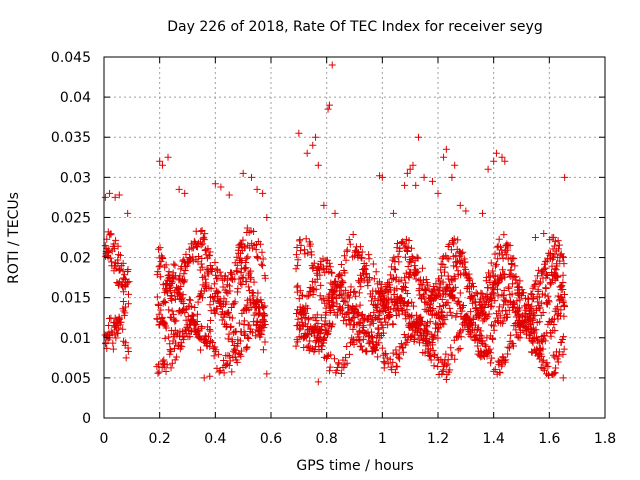 This screenshot has height=480, width=640. Describe the element at coordinates (75, 178) in the screenshot. I see `y-tick-label: 0.03` at that location.